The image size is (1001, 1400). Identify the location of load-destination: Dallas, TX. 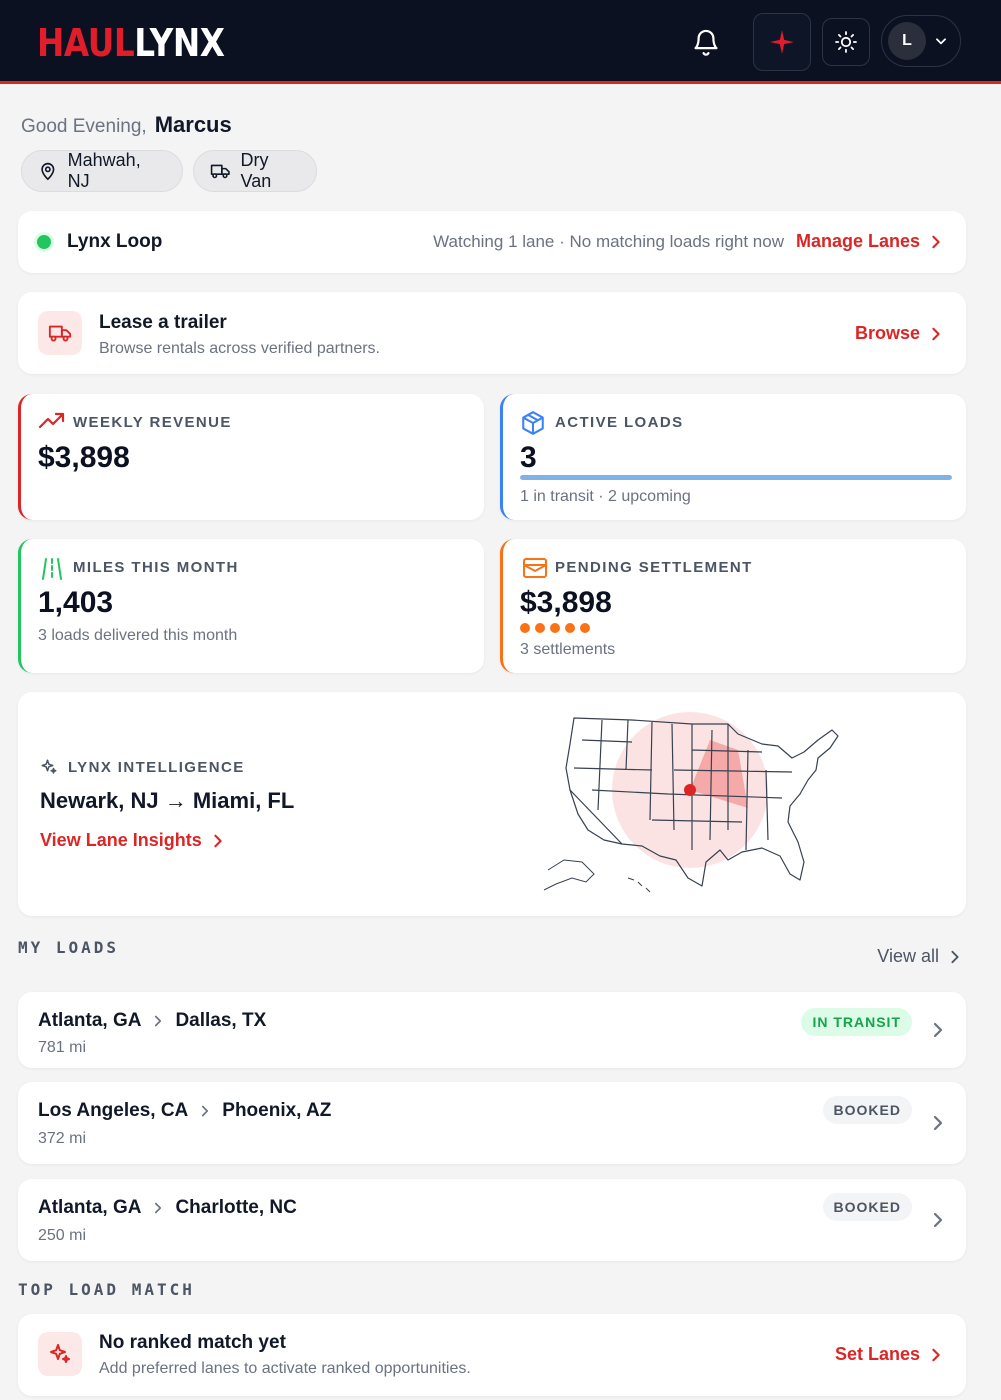
(221, 1020).